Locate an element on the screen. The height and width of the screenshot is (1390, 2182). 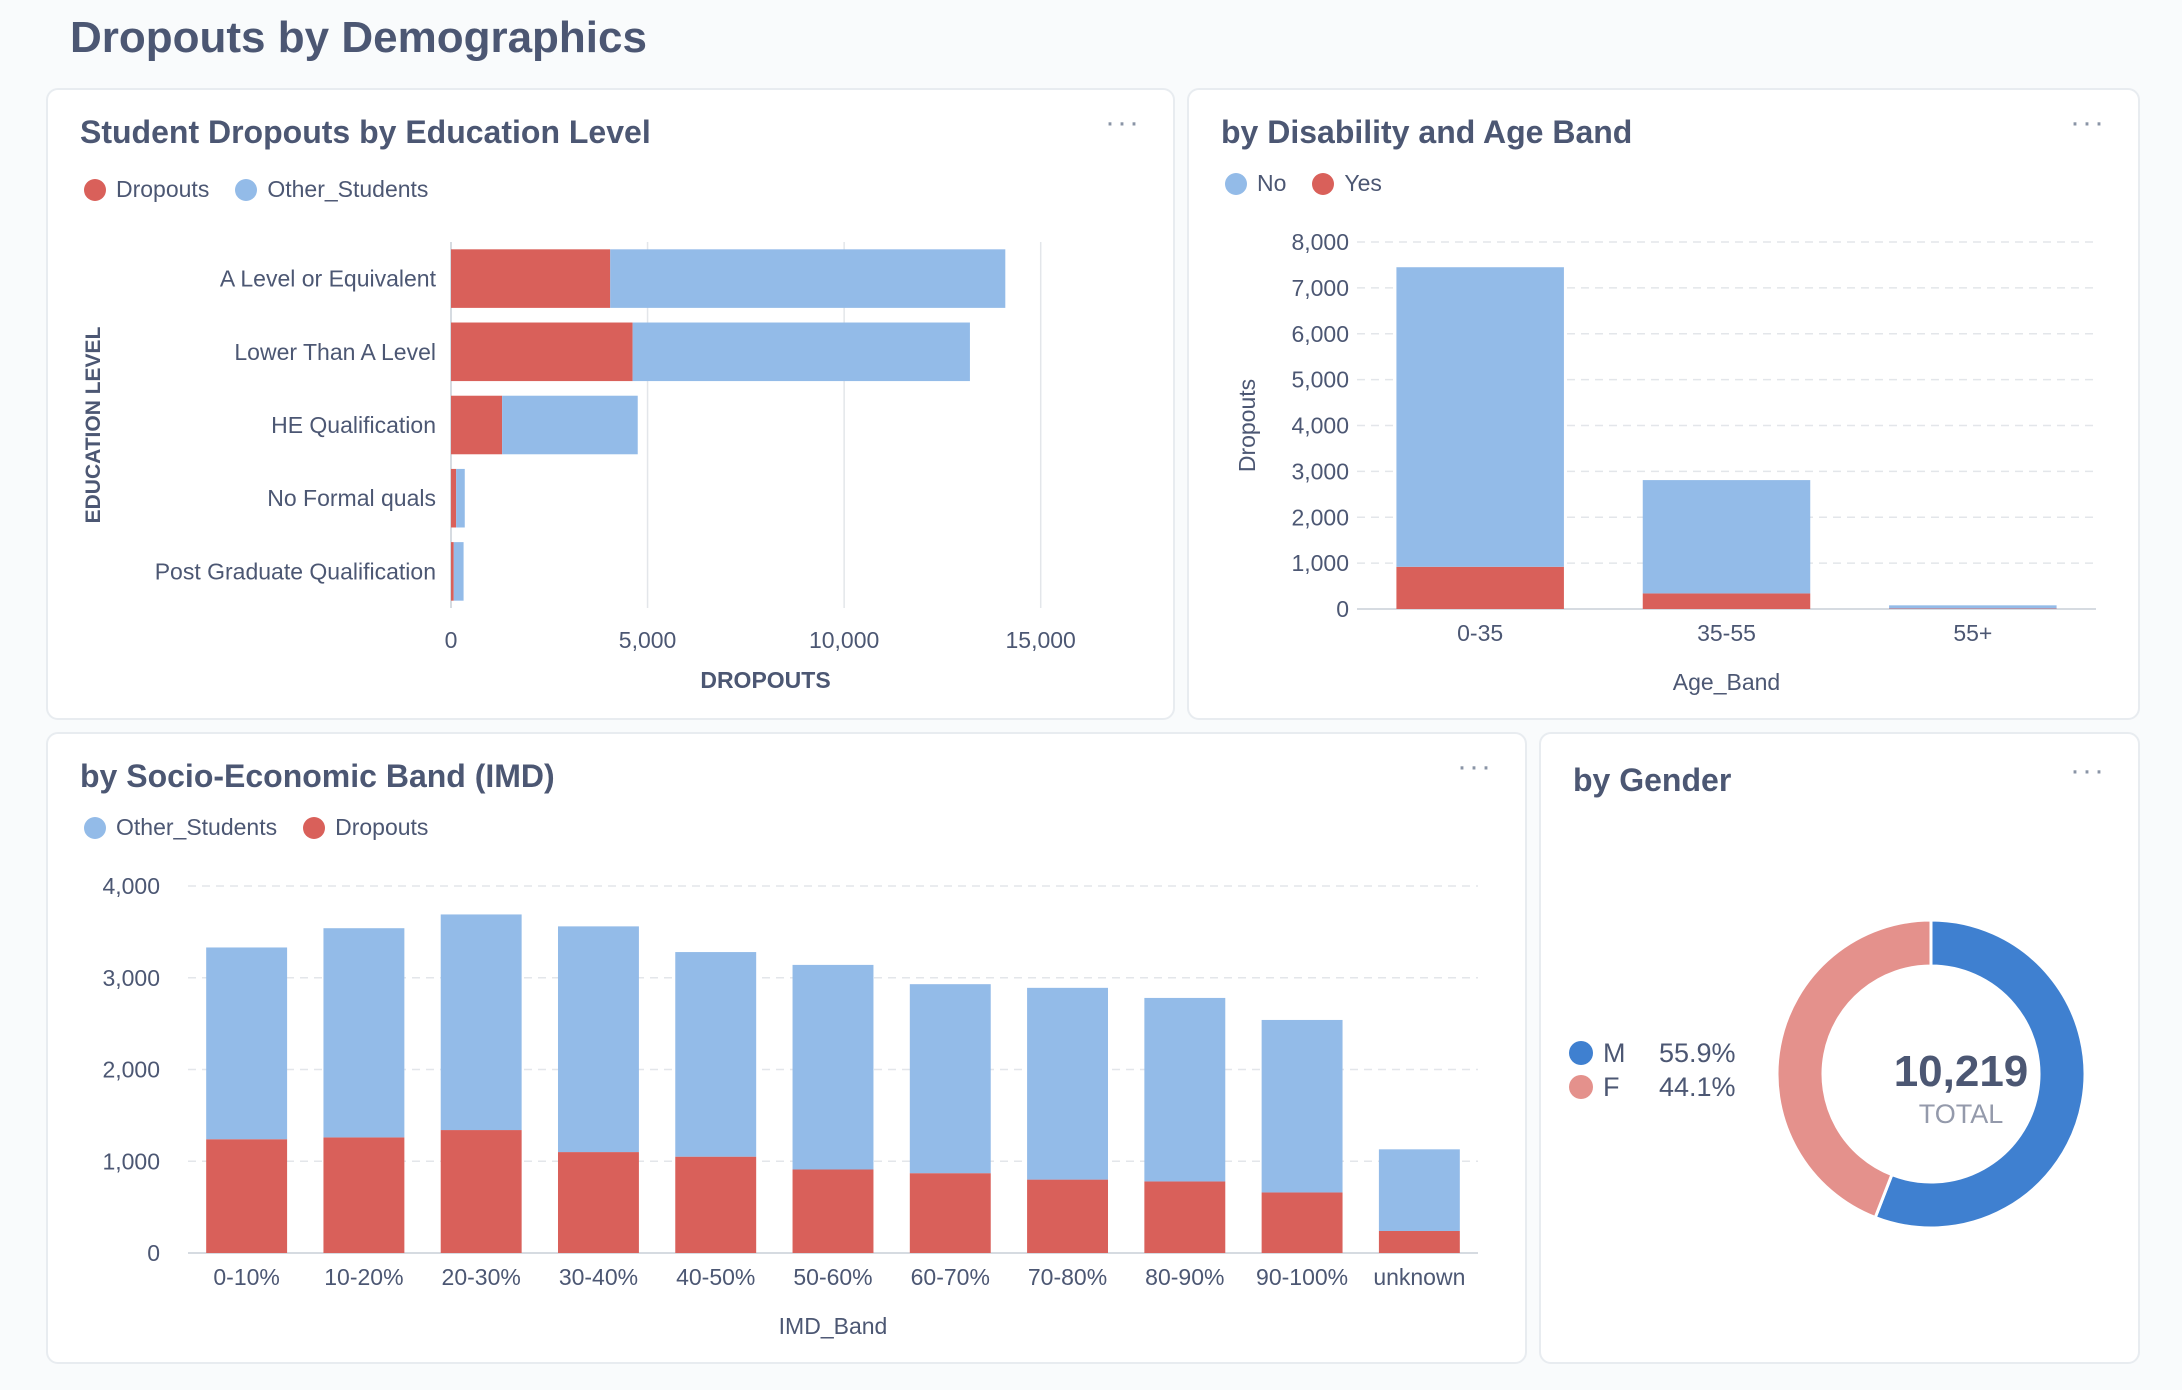
legend-percent: 55.9% is located at coordinates (1697, 1052).